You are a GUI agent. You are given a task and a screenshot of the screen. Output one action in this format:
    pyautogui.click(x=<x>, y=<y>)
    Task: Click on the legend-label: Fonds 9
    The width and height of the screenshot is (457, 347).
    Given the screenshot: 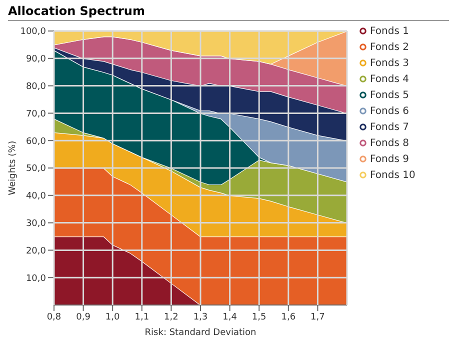 What is the action you would take?
    pyautogui.click(x=389, y=159)
    